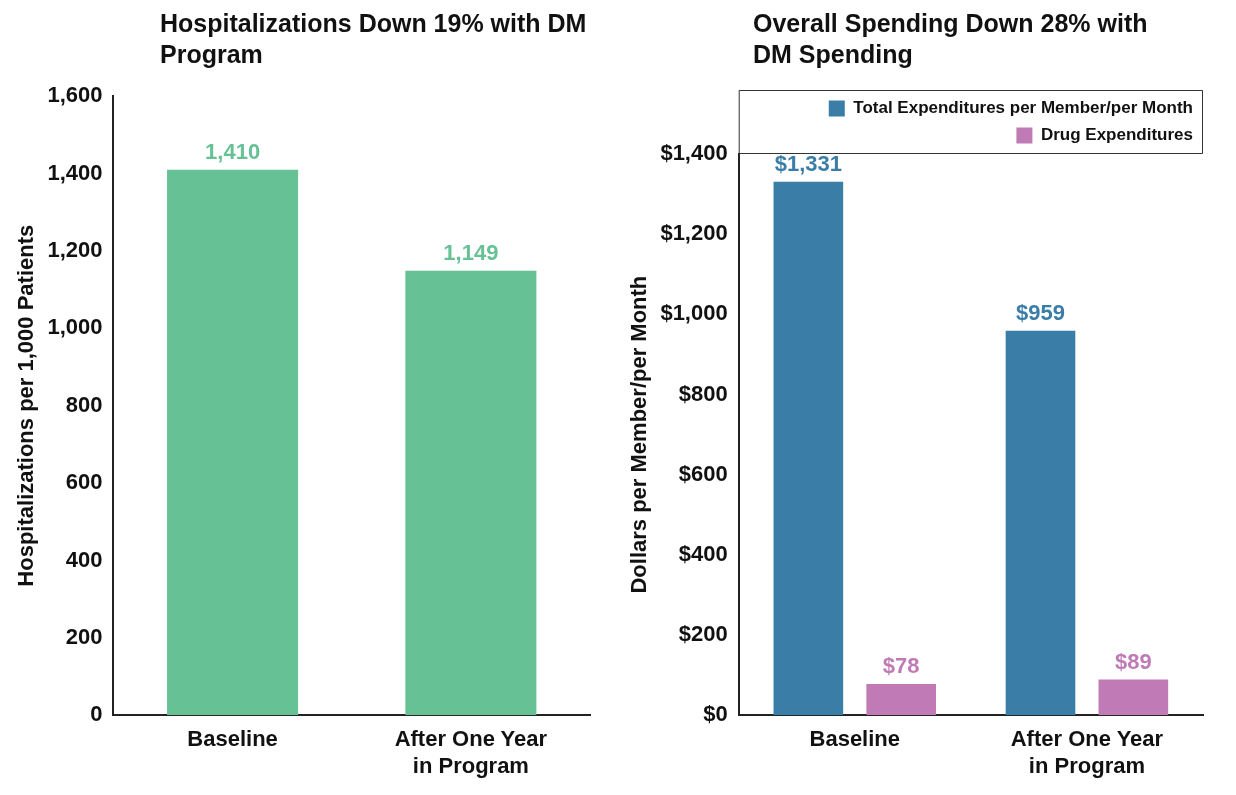 Image resolution: width=1236 pixels, height=795 pixels. What do you see at coordinates (694, 153) in the screenshot?
I see `y-tick-label: $1,400` at bounding box center [694, 153].